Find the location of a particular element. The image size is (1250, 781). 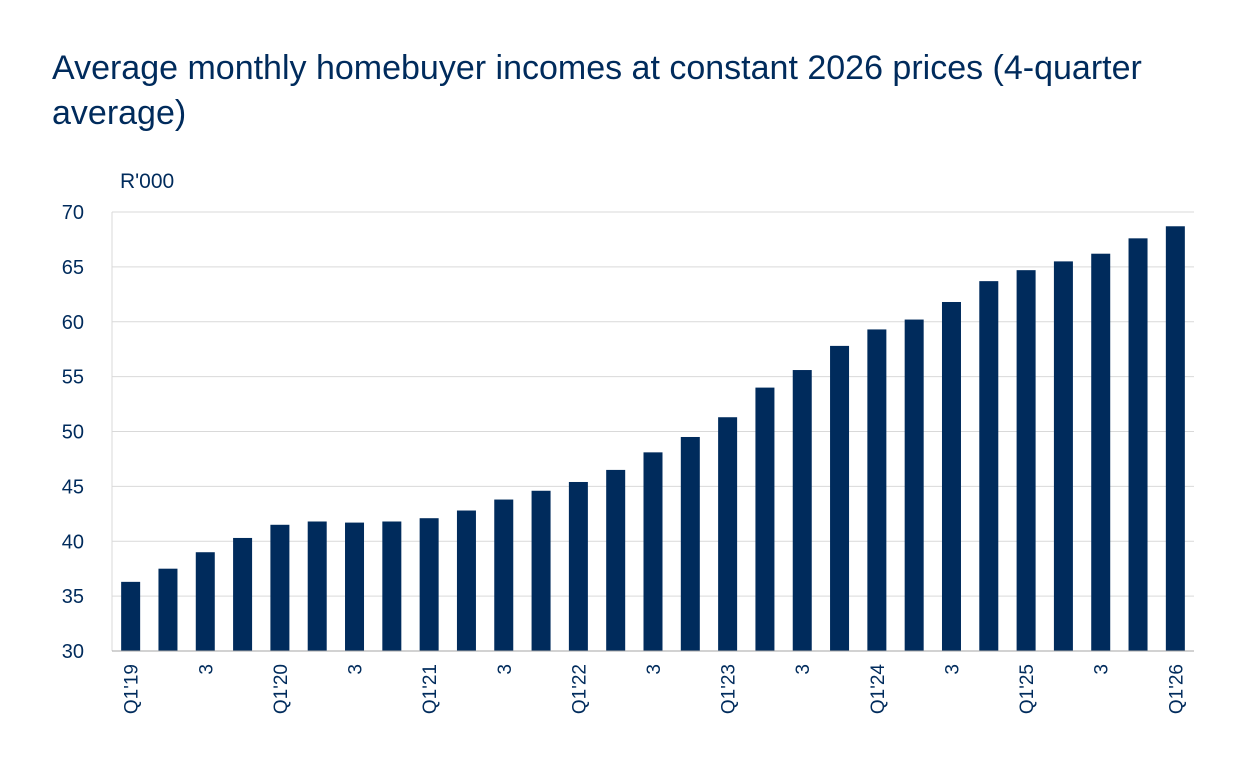

x-tick-label: Q1'25 is located at coordinates (1027, 689).